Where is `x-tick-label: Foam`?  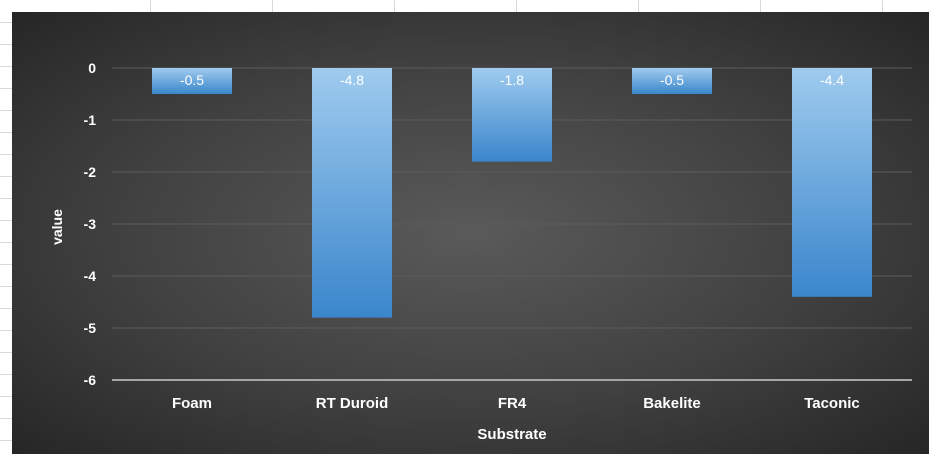
x-tick-label: Foam is located at coordinates (192, 403).